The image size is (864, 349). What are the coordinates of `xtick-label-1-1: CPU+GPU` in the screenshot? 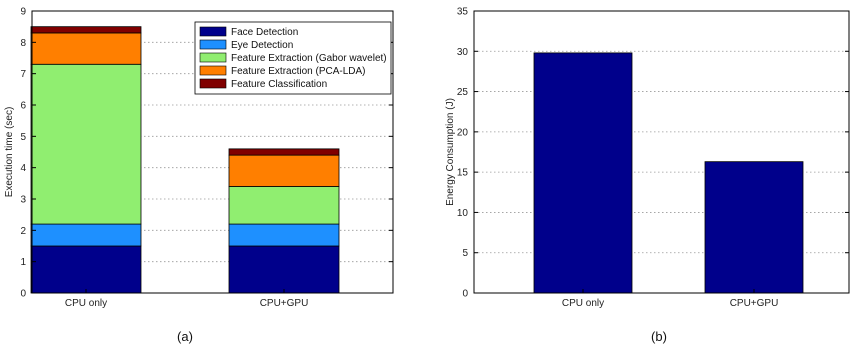 It's located at (754, 303).